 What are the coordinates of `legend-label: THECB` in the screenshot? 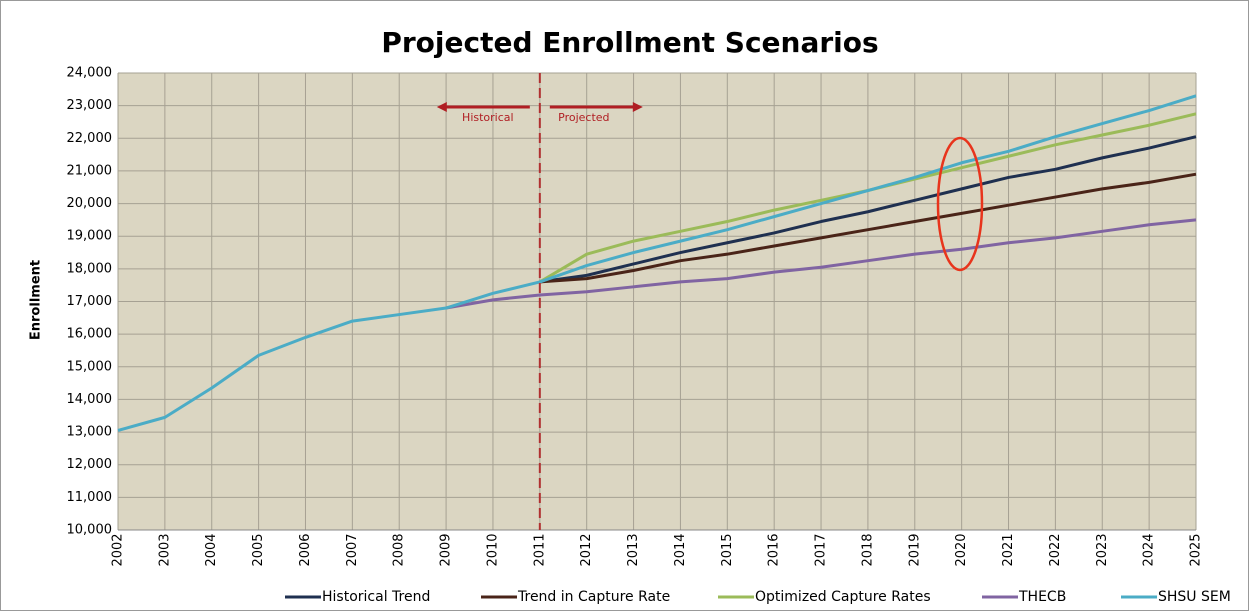 It's located at (1042, 597).